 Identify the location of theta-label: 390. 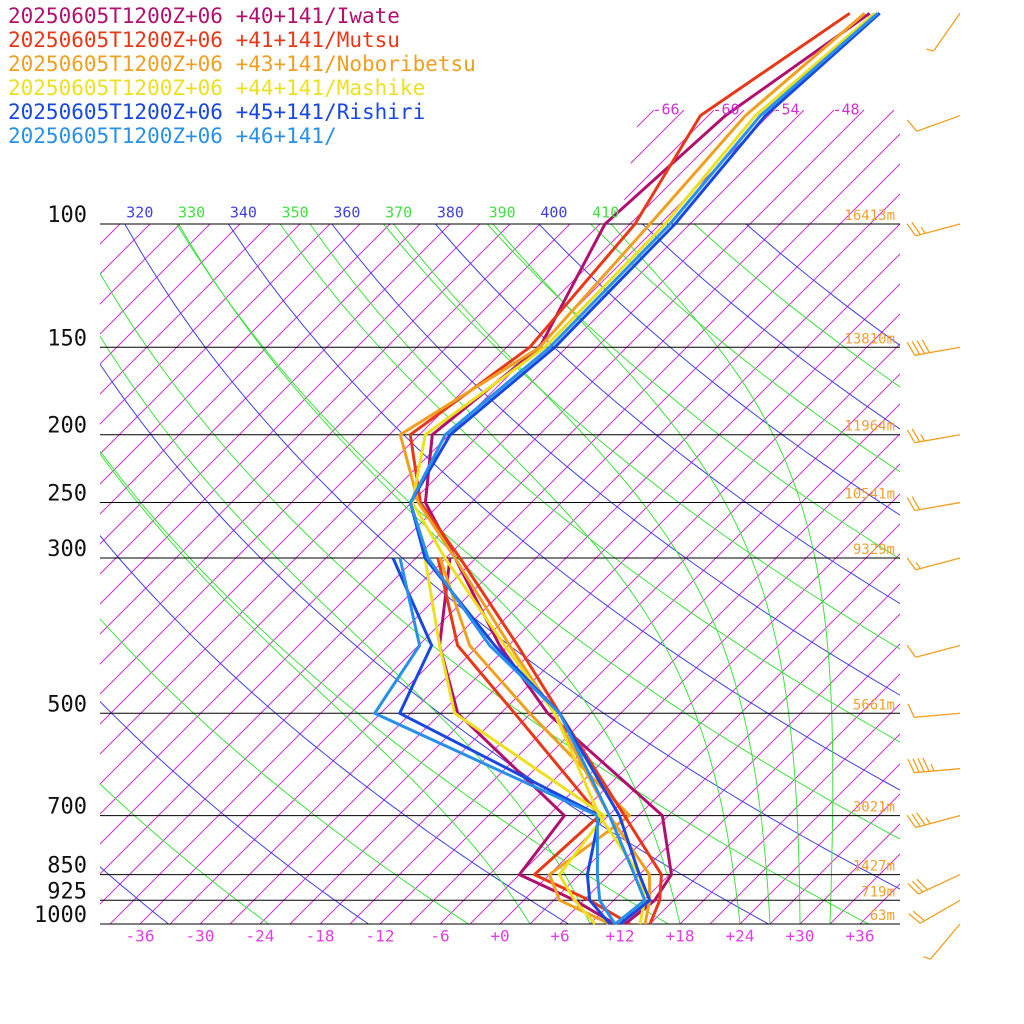
(502, 213).